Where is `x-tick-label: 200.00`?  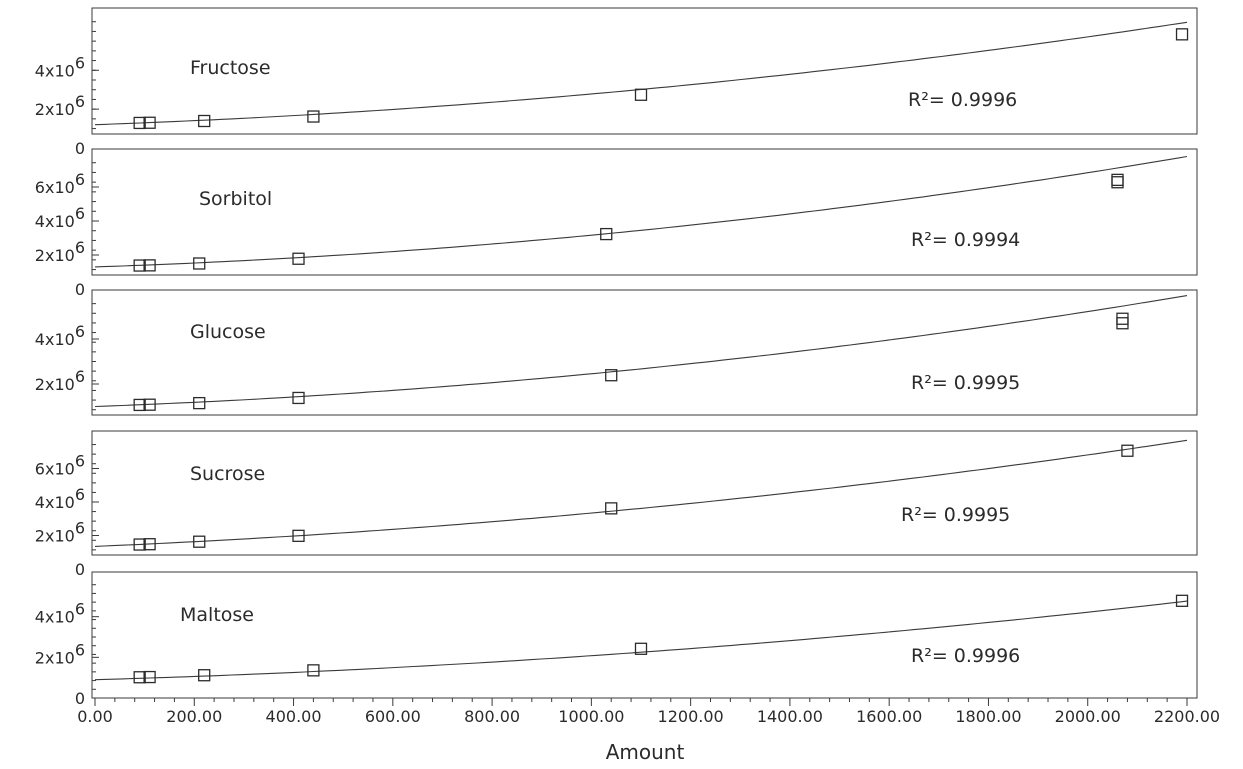 x-tick-label: 200.00 is located at coordinates (194, 716).